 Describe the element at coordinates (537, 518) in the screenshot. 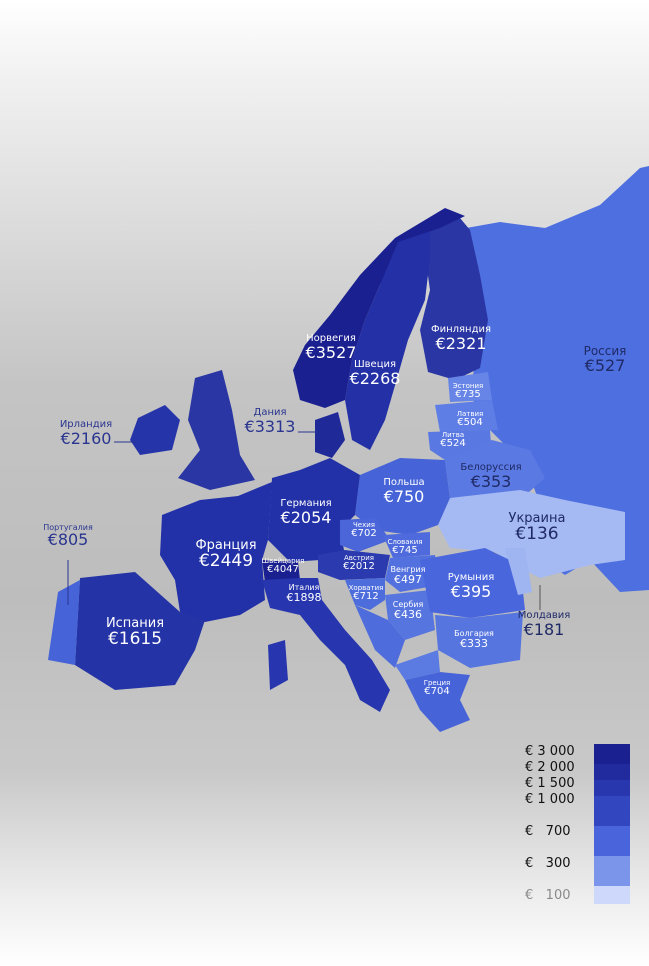

I see `country-name: Украина` at that location.